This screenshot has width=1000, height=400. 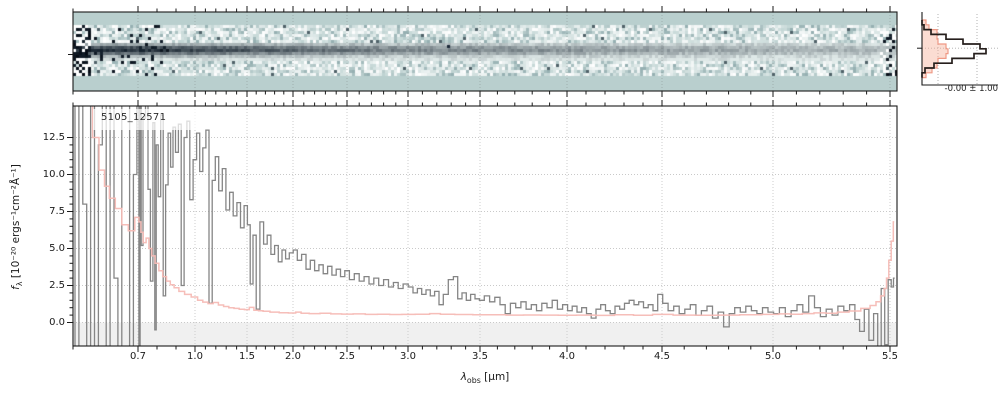 What do you see at coordinates (485, 334) in the screenshot?
I see `below-zero-band` at bounding box center [485, 334].